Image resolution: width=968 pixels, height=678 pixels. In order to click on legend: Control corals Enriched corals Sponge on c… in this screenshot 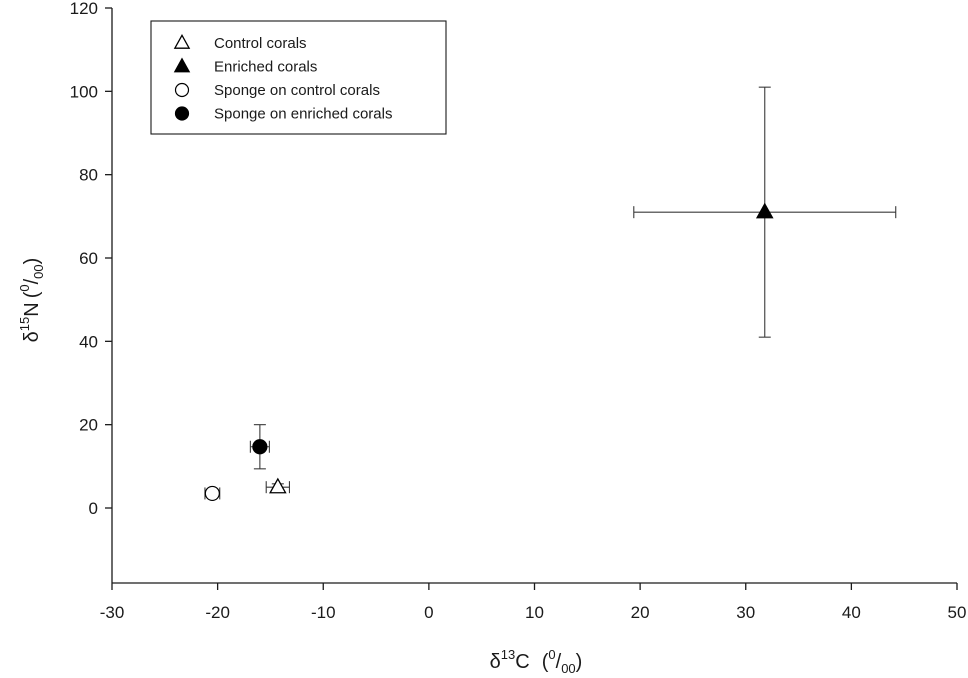, I will do `click(298, 77)`.